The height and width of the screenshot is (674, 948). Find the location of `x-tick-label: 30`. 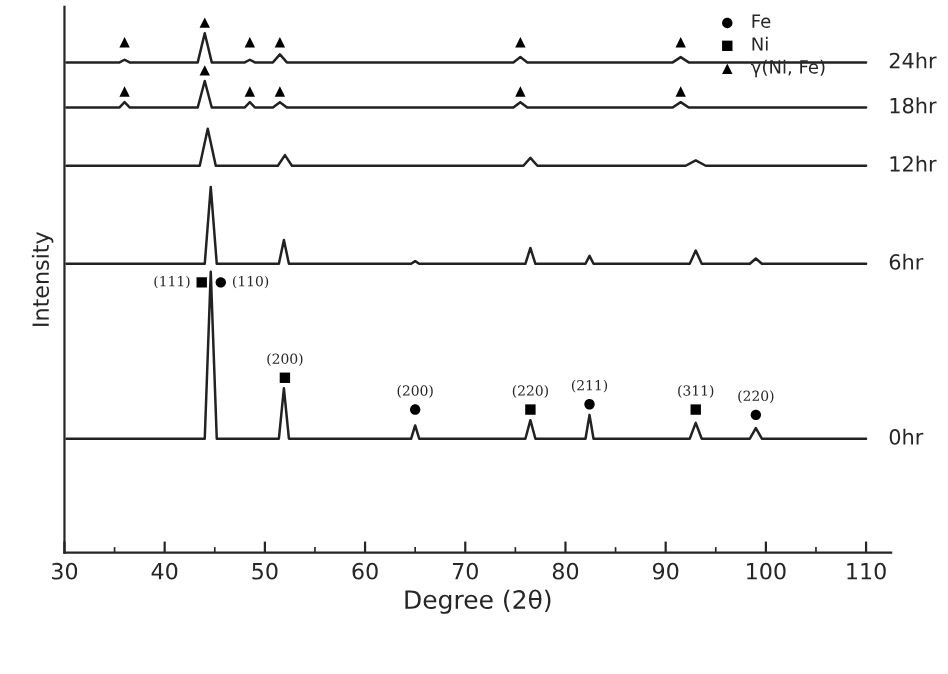

x-tick-label: 30 is located at coordinates (65, 571).